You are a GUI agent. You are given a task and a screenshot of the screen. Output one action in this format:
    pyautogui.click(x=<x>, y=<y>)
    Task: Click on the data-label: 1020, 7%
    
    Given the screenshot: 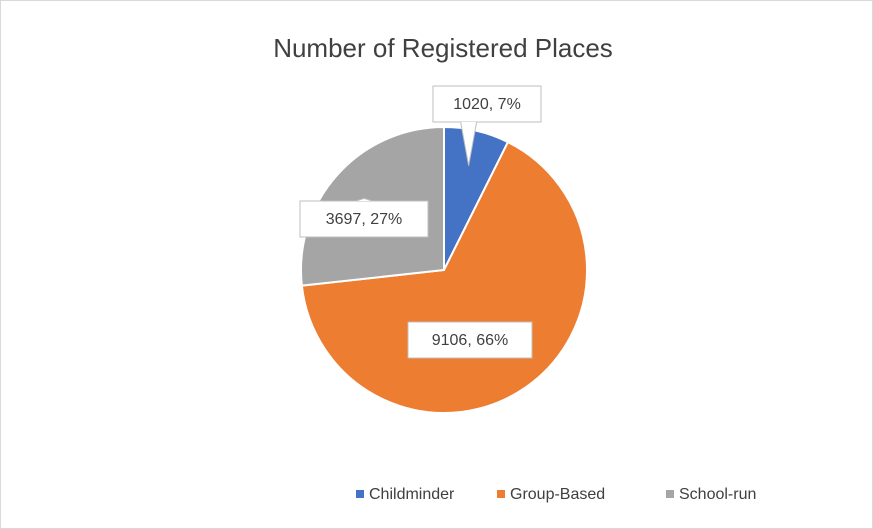 What is the action you would take?
    pyautogui.click(x=487, y=104)
    